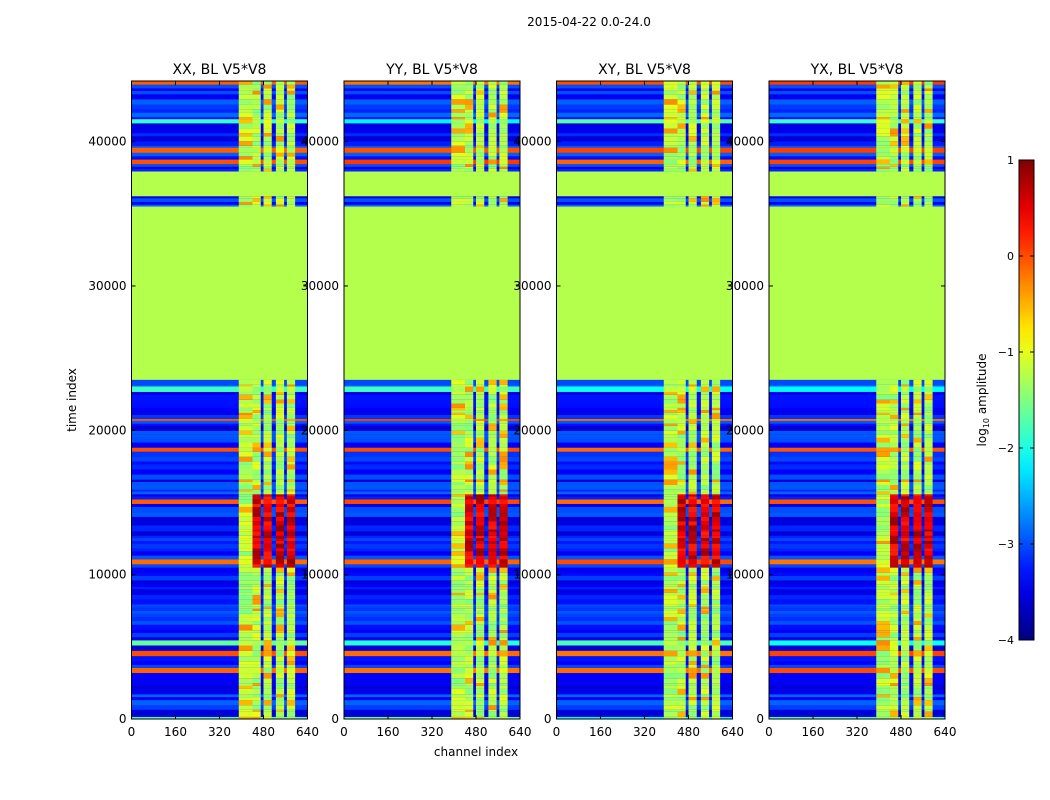 This screenshot has width=1050, height=800. What do you see at coordinates (1026, 400) in the screenshot?
I see `colorbar-gradient` at bounding box center [1026, 400].